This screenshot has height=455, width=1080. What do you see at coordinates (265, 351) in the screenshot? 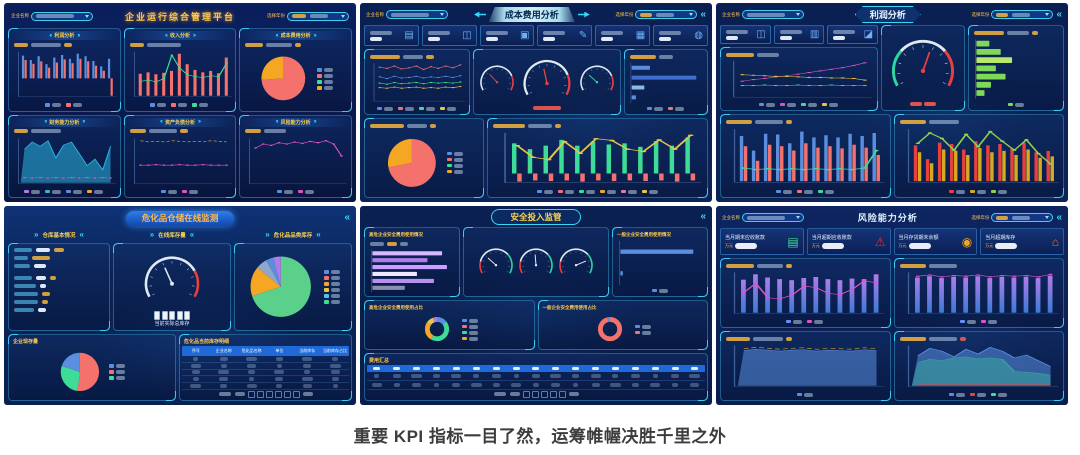
I see `table-header: 序号 企业名称 危化品名称 单位 当前库存 当前库存占比` at bounding box center [265, 351].